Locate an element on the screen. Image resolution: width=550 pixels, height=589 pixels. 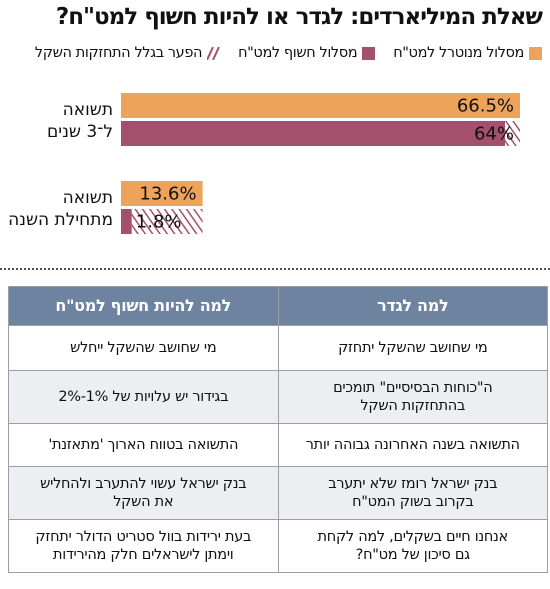
data-label: 64% is located at coordinates (494, 134).